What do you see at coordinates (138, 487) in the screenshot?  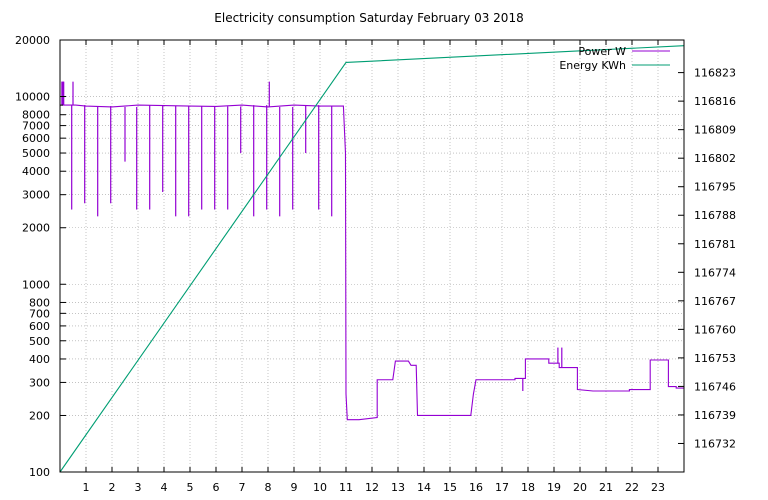 I see `x-tick-label: 3` at bounding box center [138, 487].